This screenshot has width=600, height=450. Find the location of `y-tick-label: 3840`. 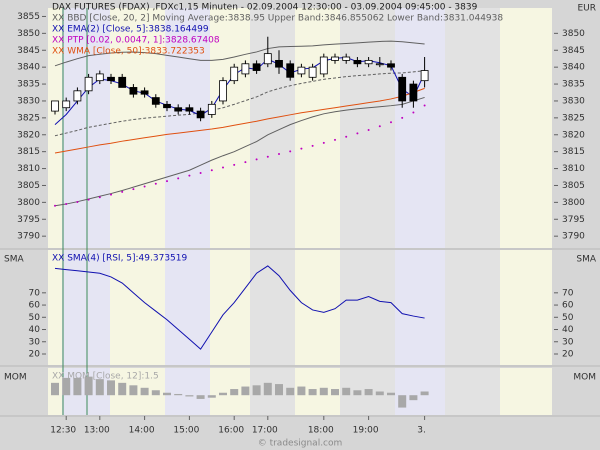

y-tick-label: 3840 is located at coordinates (28, 68).